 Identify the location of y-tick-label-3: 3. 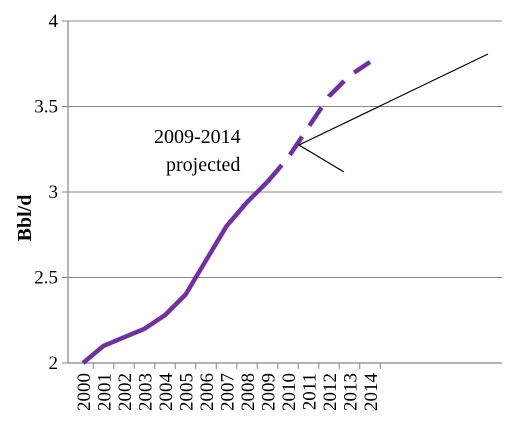
(54, 192).